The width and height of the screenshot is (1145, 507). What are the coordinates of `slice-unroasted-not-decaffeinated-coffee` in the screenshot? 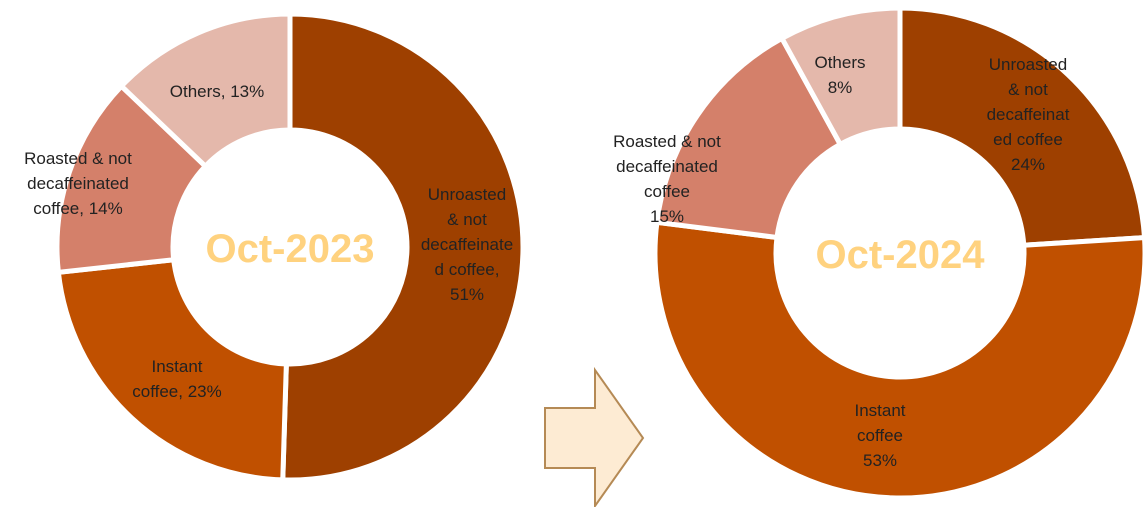 It's located at (1021, 126).